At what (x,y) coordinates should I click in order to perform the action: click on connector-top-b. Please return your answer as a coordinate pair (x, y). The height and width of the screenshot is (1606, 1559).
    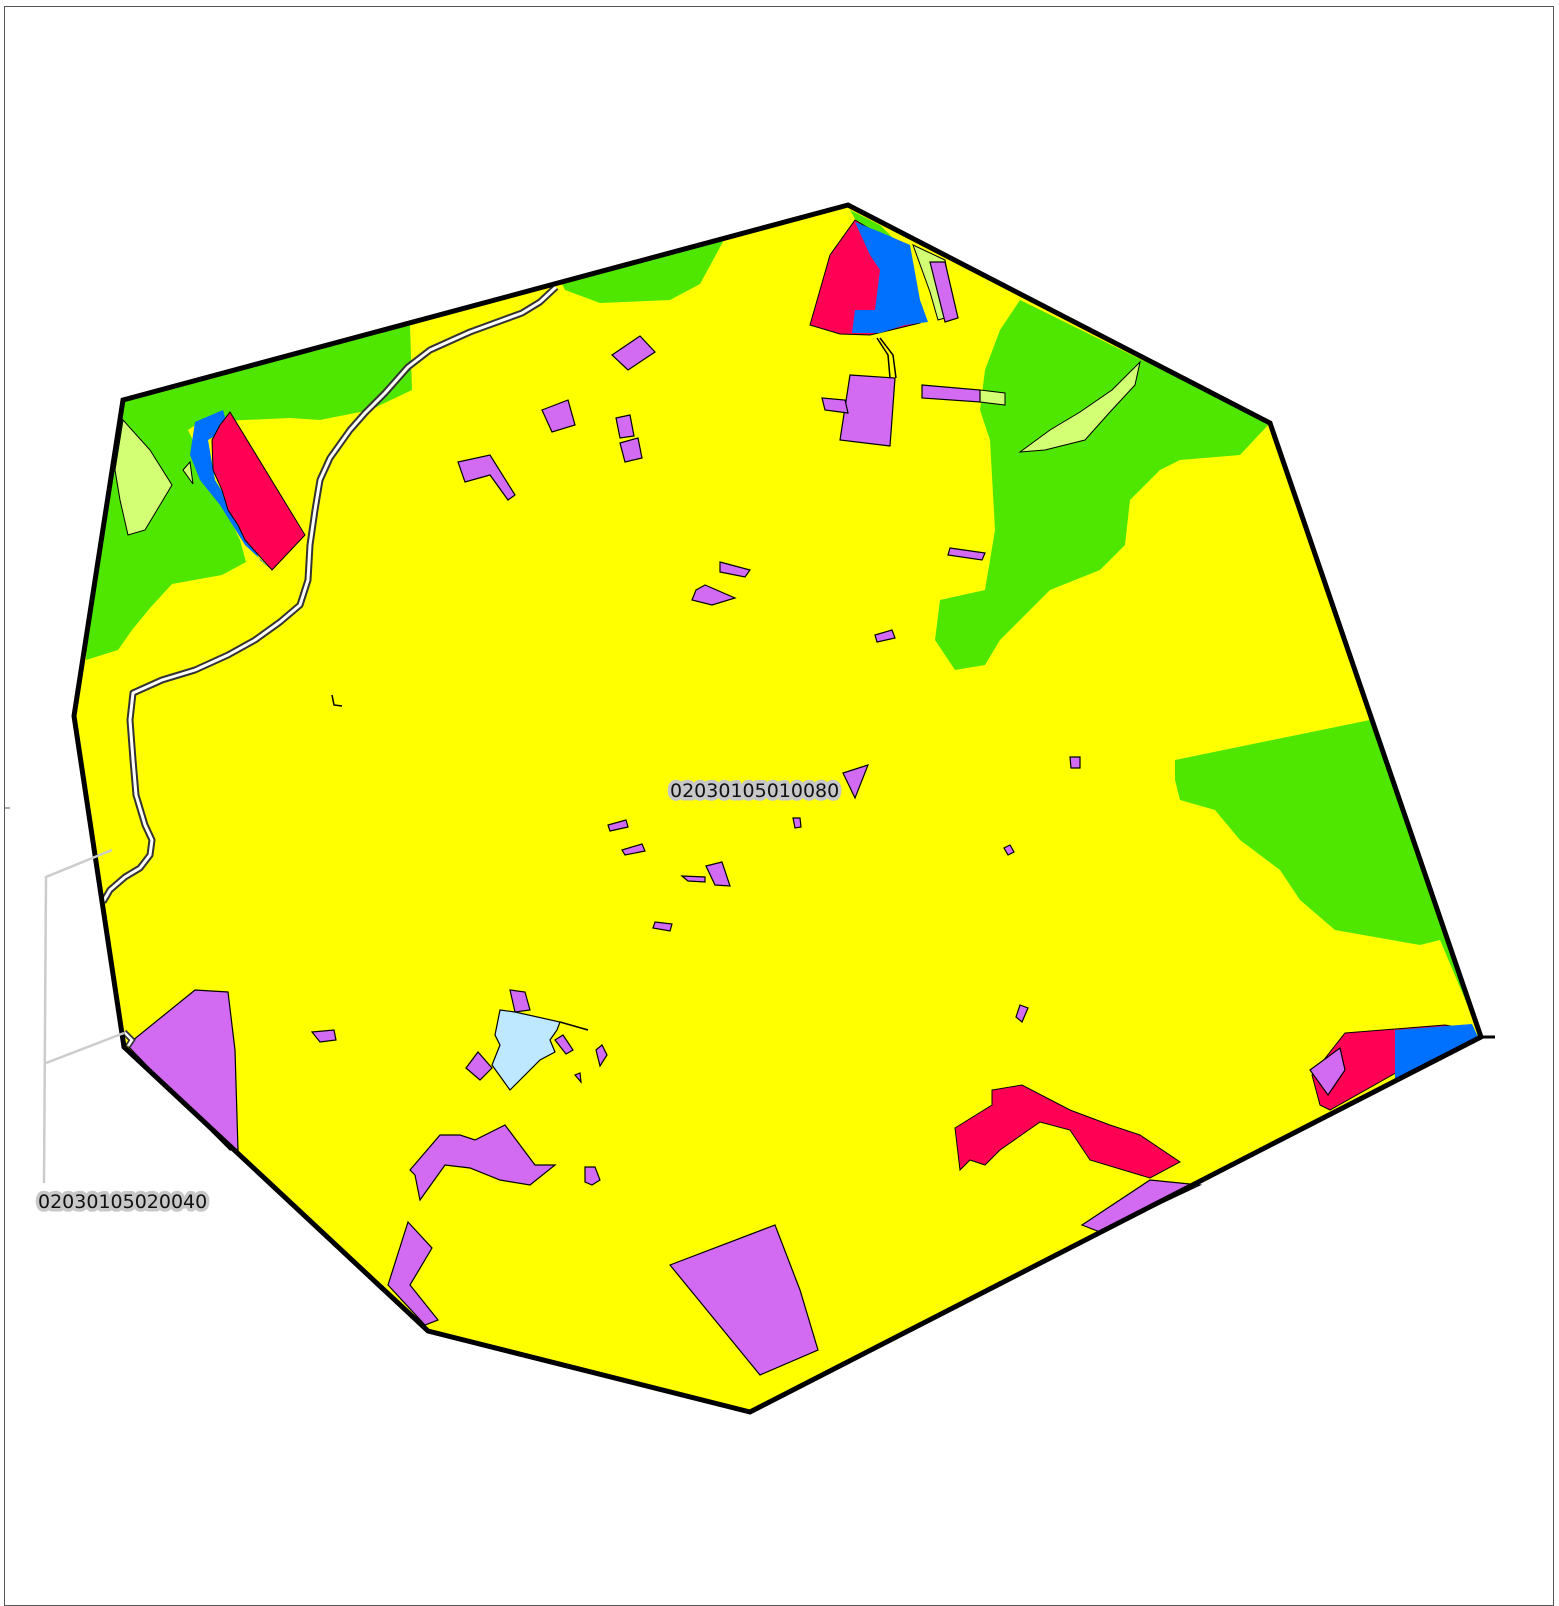
    Looking at the image, I should click on (888, 358).